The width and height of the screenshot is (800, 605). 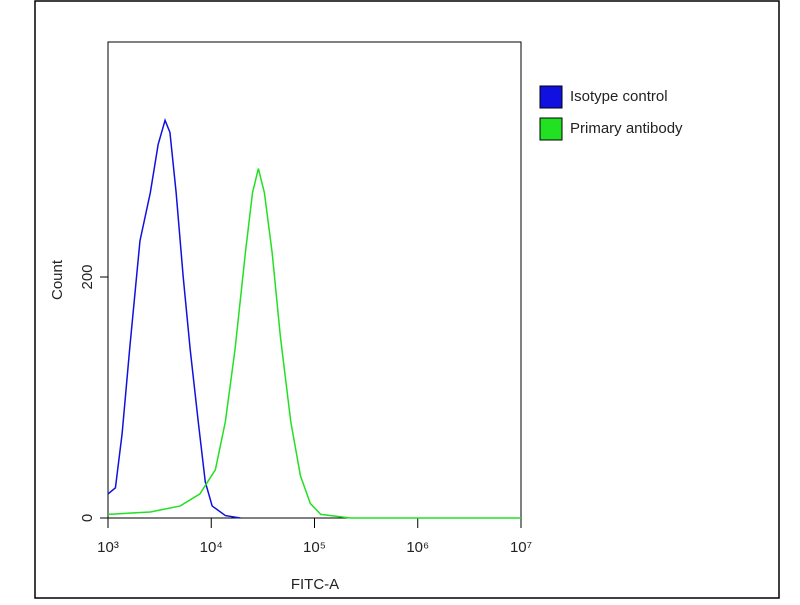 I want to click on legend-label: Isotype control, so click(x=619, y=96).